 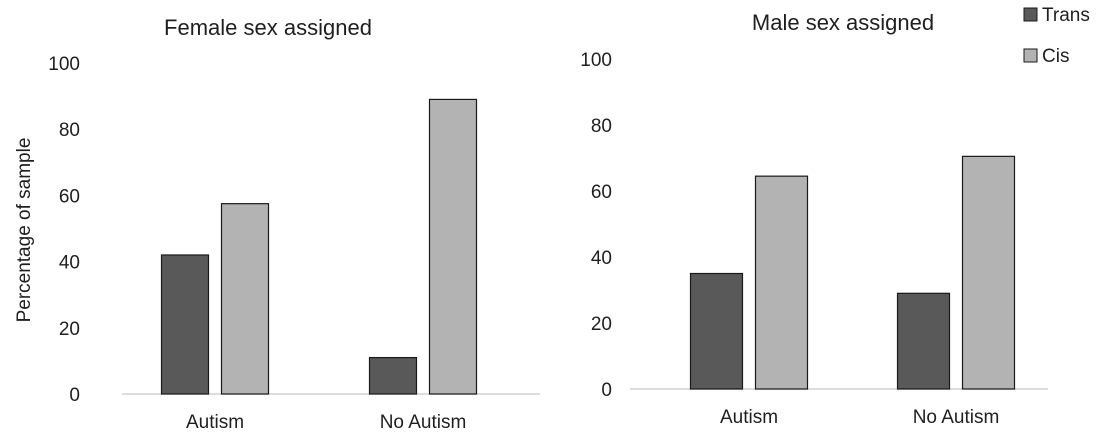 I want to click on chart-title: Female sex assigned, so click(x=268, y=27).